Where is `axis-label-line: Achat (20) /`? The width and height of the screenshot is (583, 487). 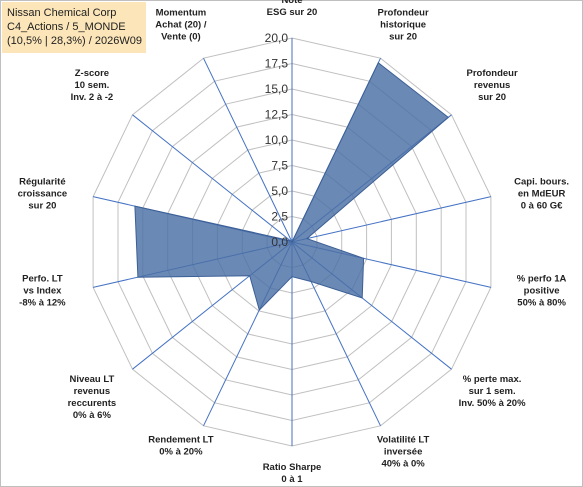
axis-label-line: Achat (20) / is located at coordinates (181, 25).